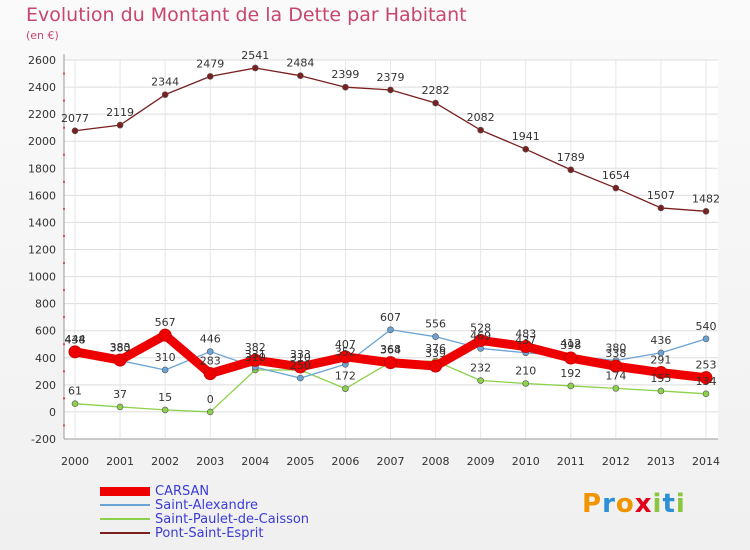  What do you see at coordinates (435, 324) in the screenshot?
I see `data-label: 556` at bounding box center [435, 324].